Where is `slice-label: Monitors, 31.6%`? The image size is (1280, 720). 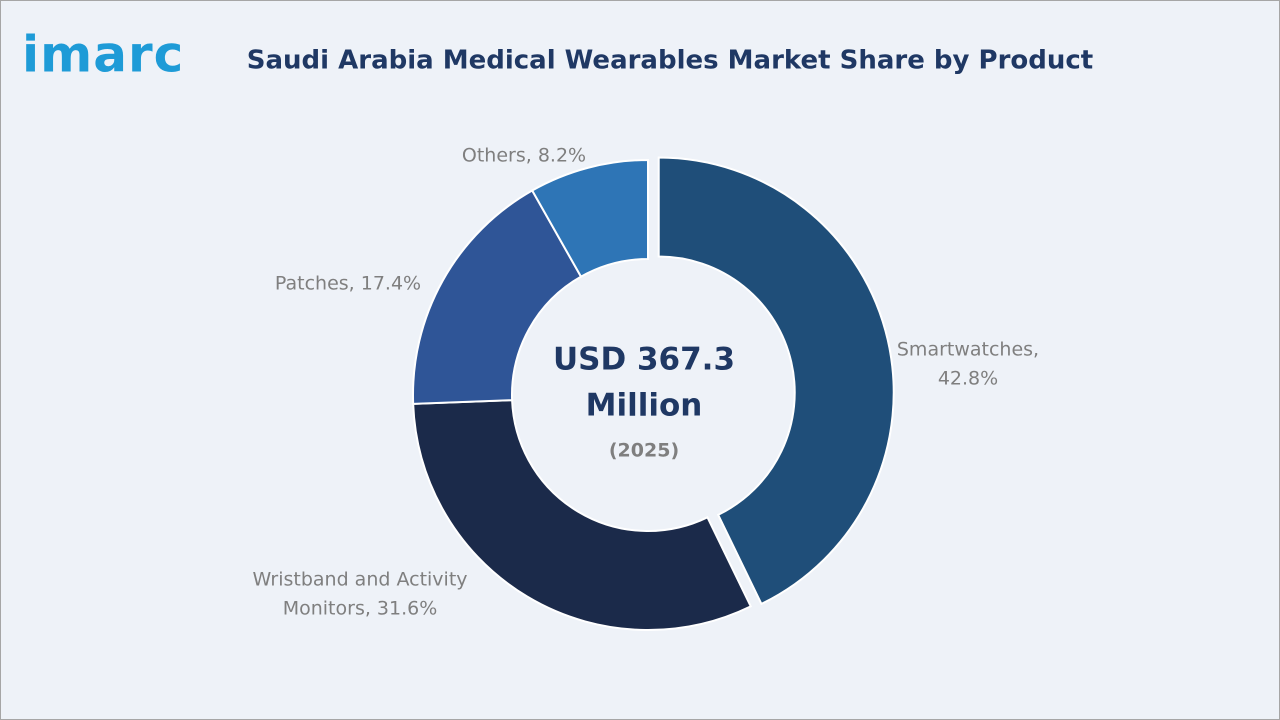
slice-label: Monitors, 31.6% is located at coordinates (360, 609).